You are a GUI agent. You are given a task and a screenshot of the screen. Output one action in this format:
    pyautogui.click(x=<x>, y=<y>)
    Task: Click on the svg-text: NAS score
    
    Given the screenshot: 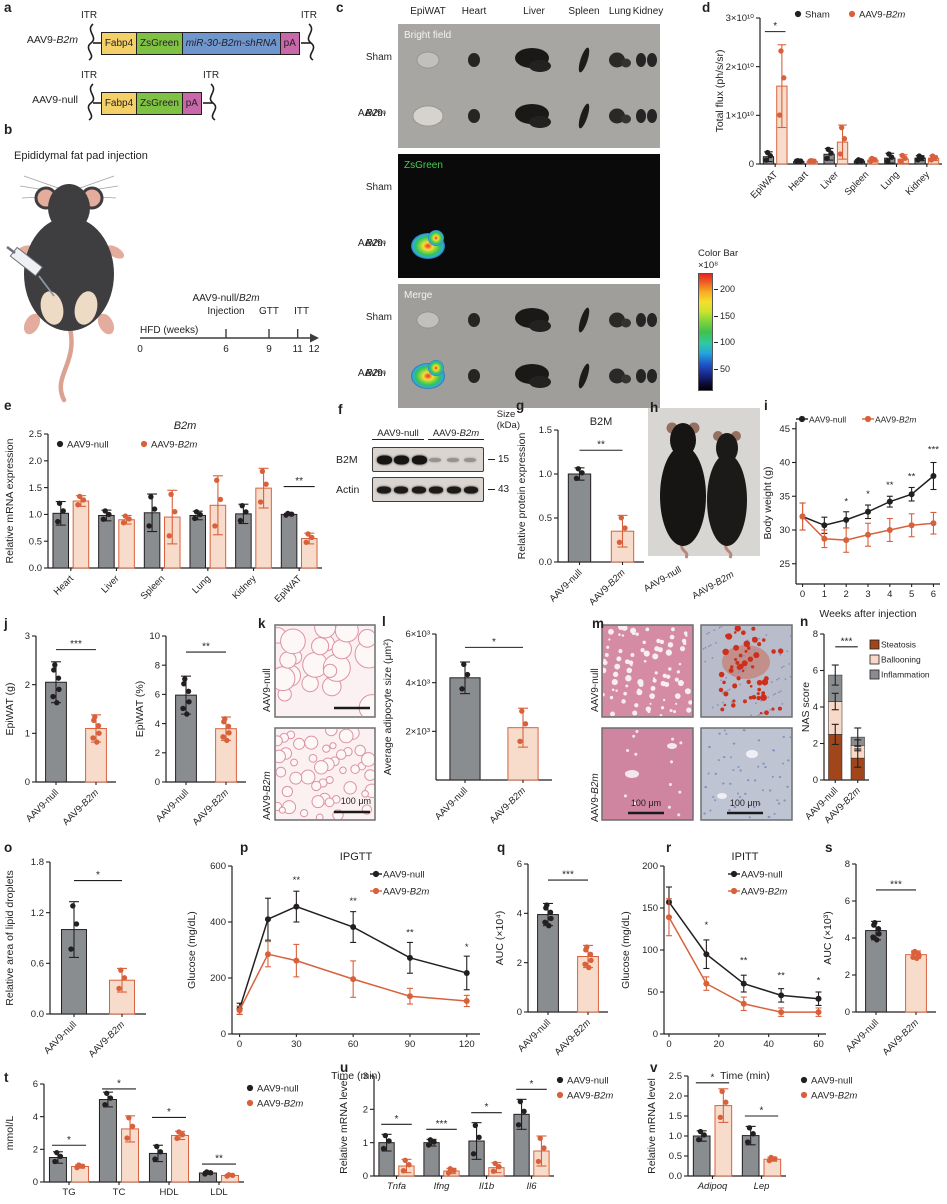 What is the action you would take?
    pyautogui.click(x=806, y=707)
    